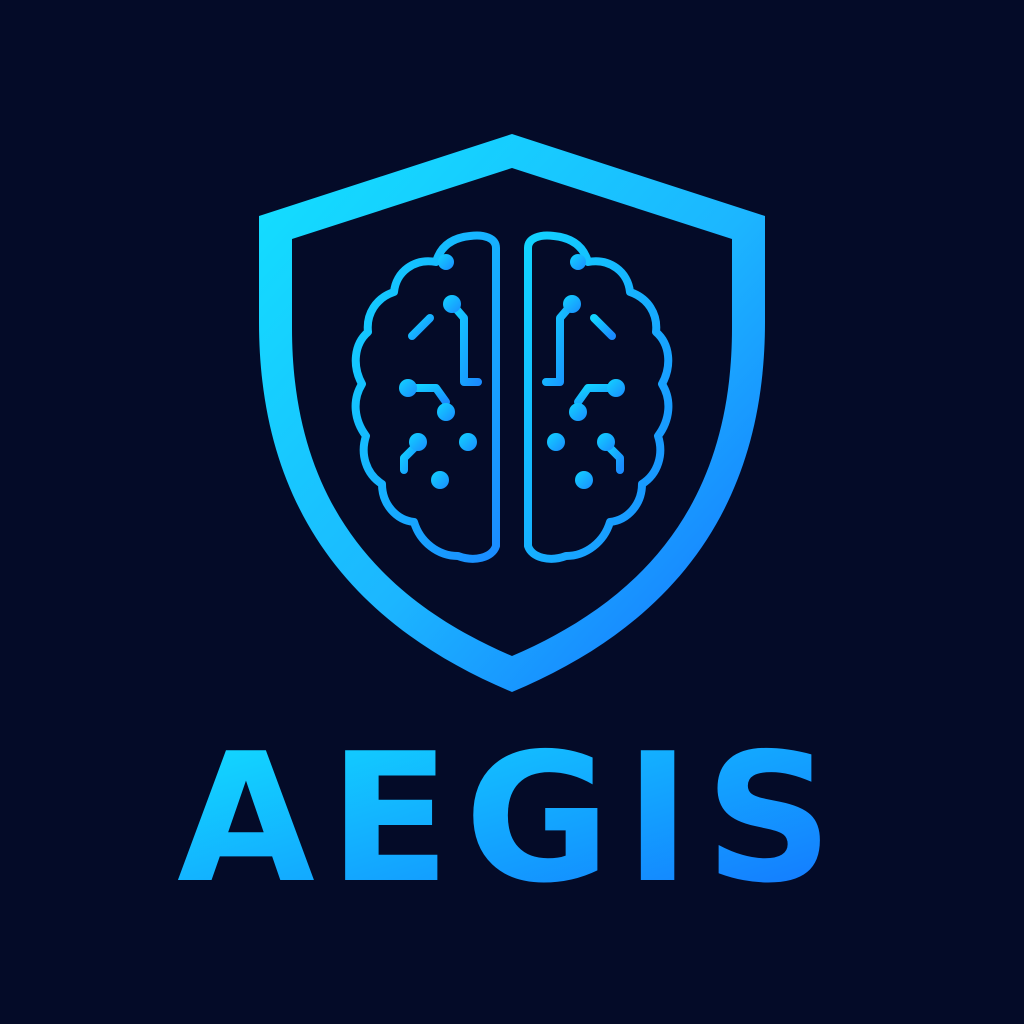  What do you see at coordinates (512, 818) in the screenshot?
I see `brand-wordmark: AEGIS` at bounding box center [512, 818].